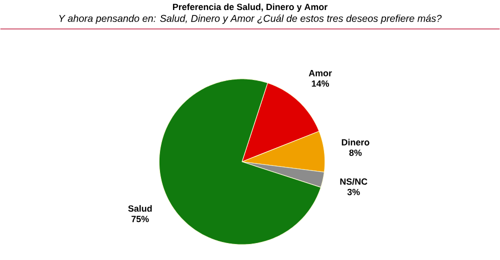 This screenshot has width=500, height=260. I want to click on data-label: 8%, so click(355, 153).